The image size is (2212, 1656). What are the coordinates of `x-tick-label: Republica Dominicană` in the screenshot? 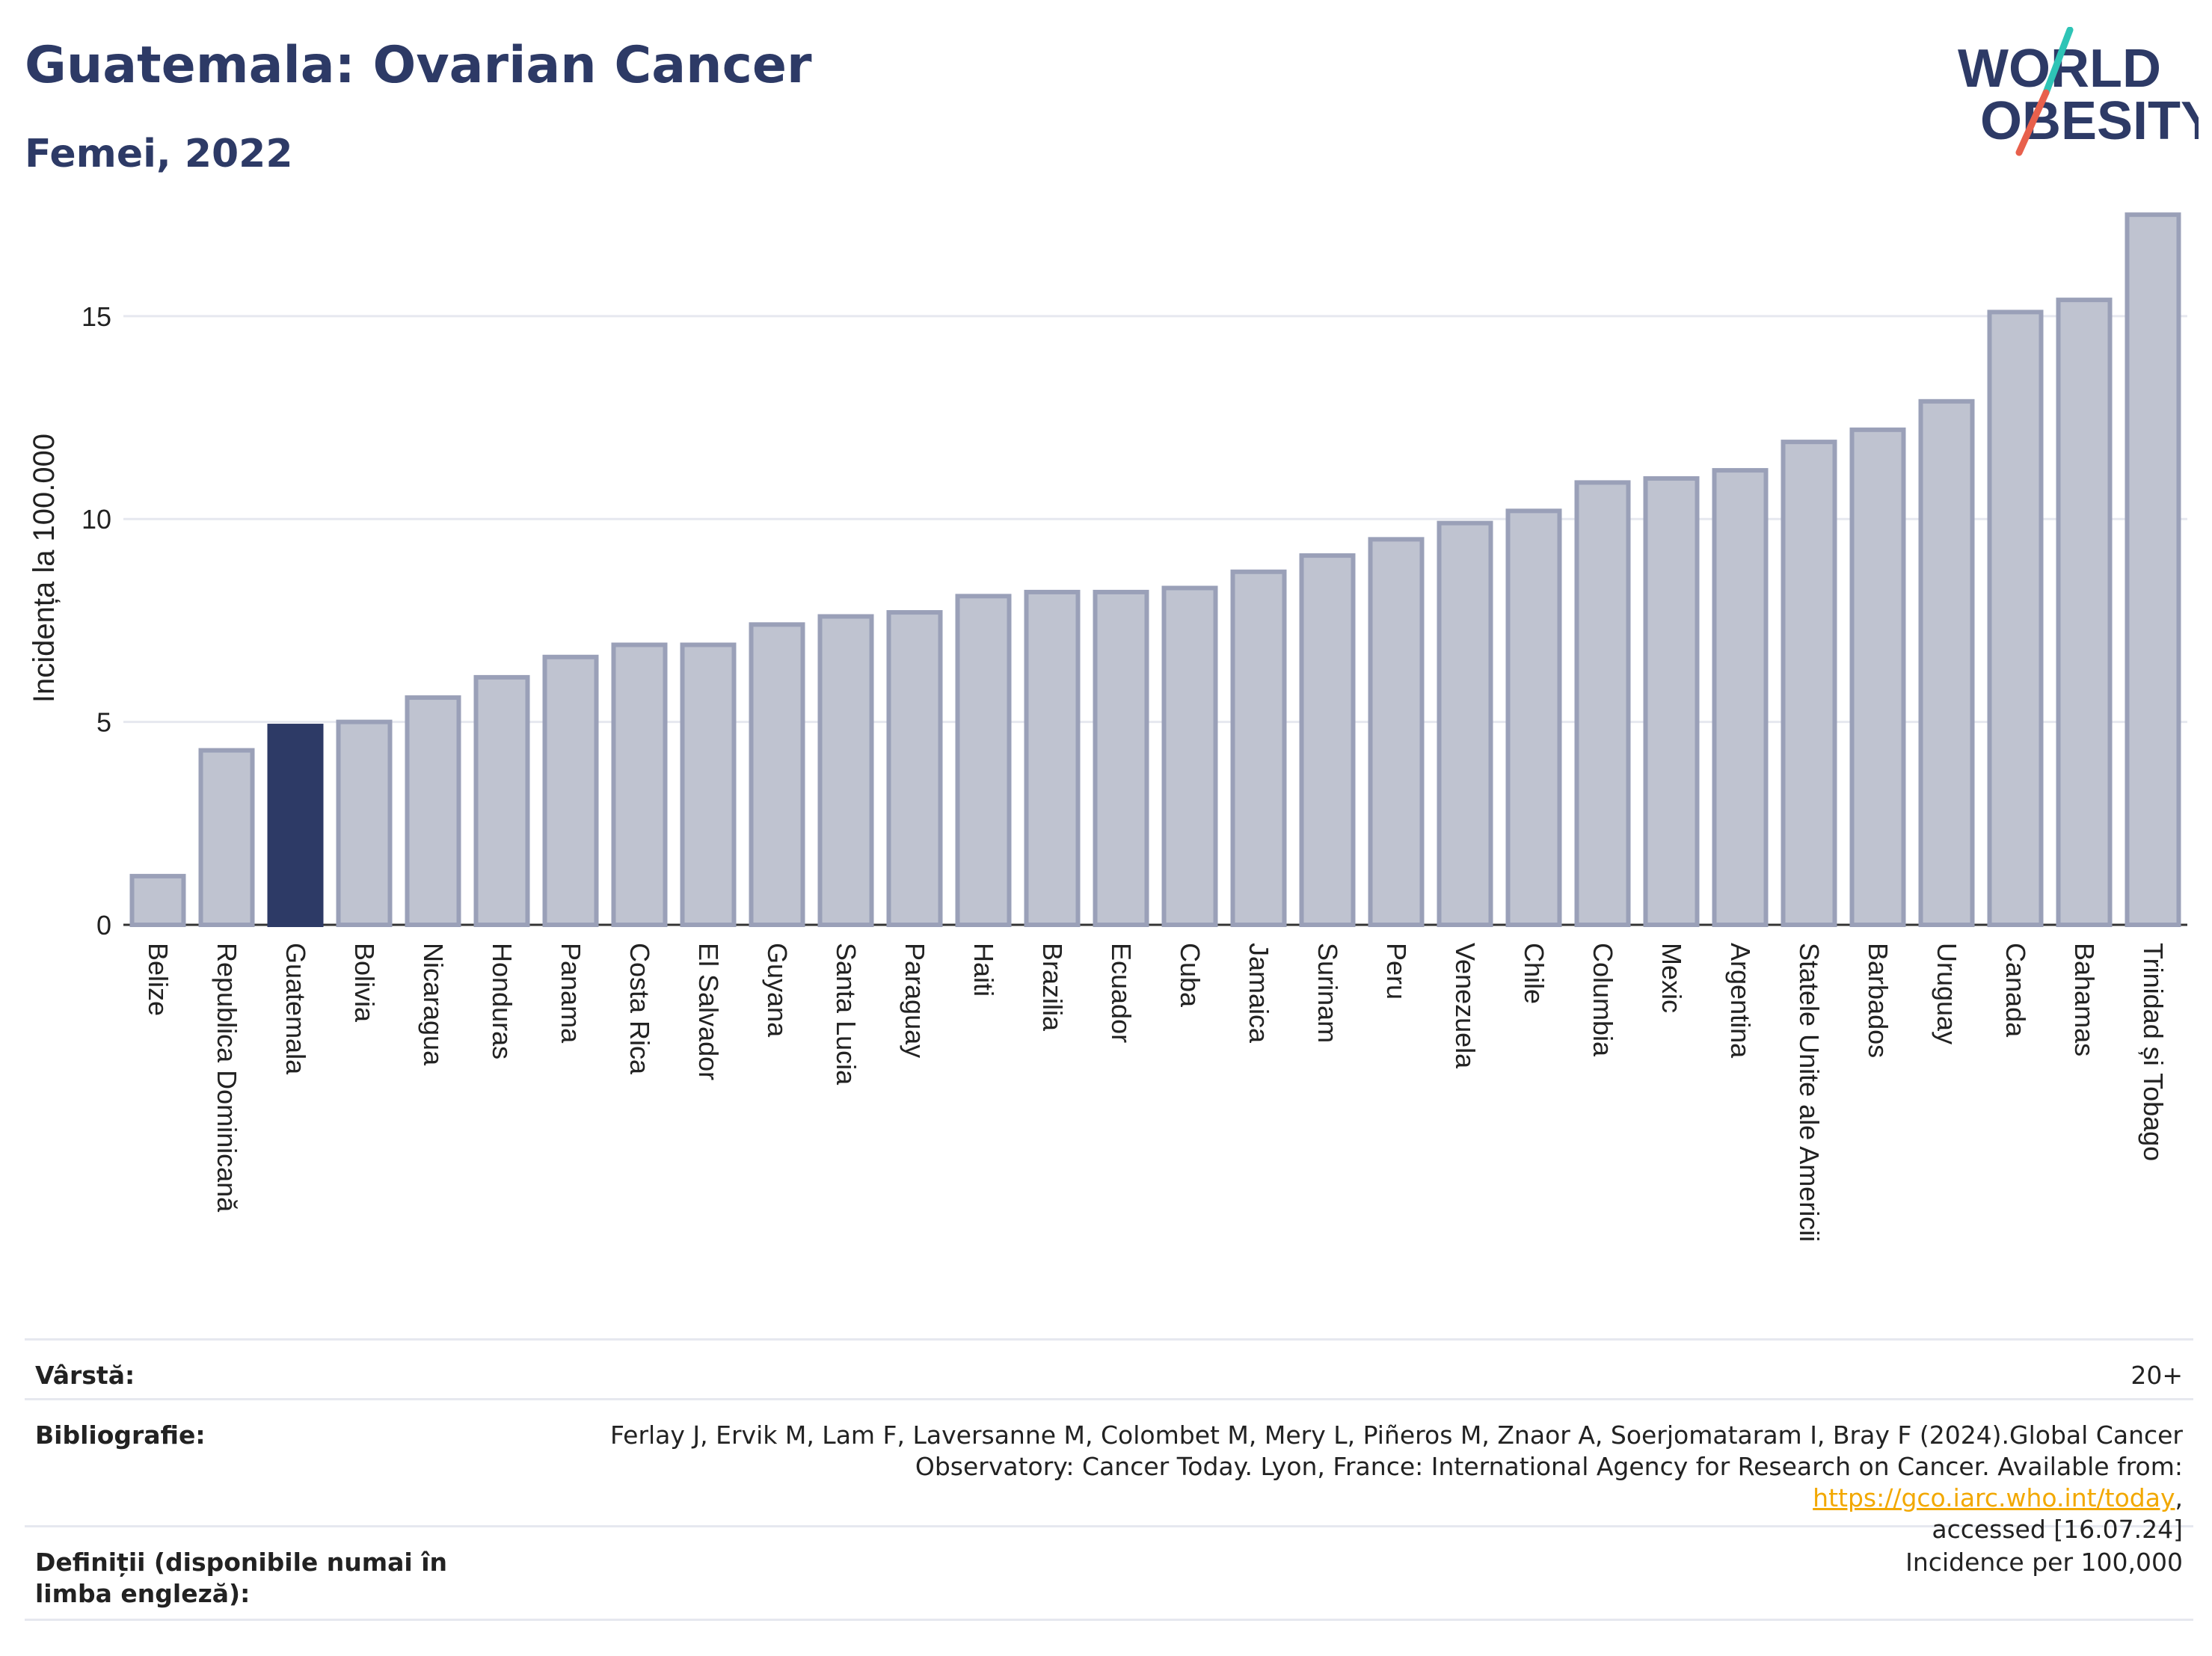 It's located at (227, 1078).